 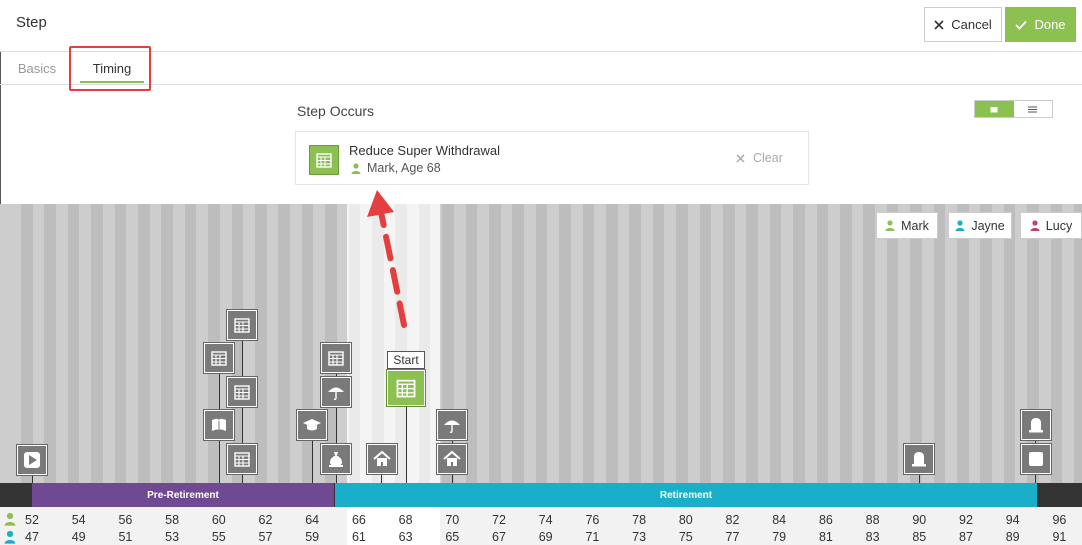 What do you see at coordinates (732, 537) in the screenshot?
I see `age-label-jayne: 77` at bounding box center [732, 537].